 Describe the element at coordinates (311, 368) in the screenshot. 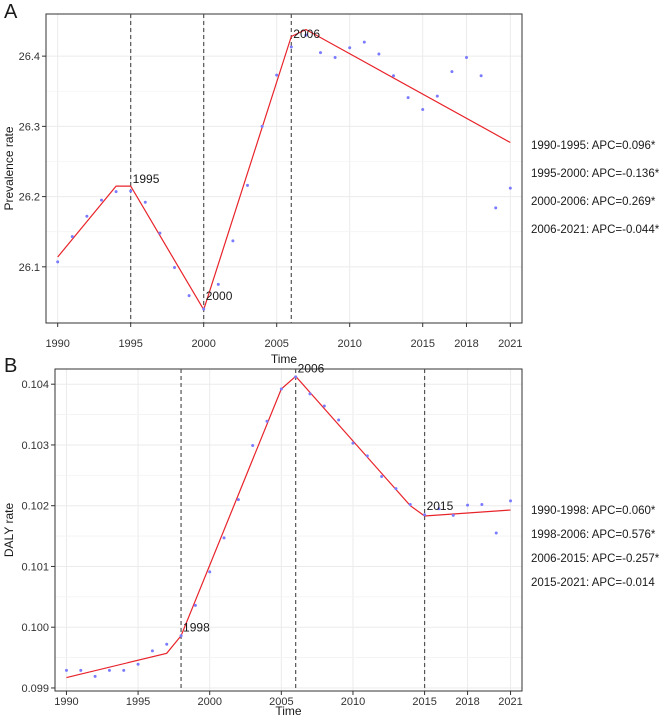

I see `breakpoint-label-2006: 2006` at that location.